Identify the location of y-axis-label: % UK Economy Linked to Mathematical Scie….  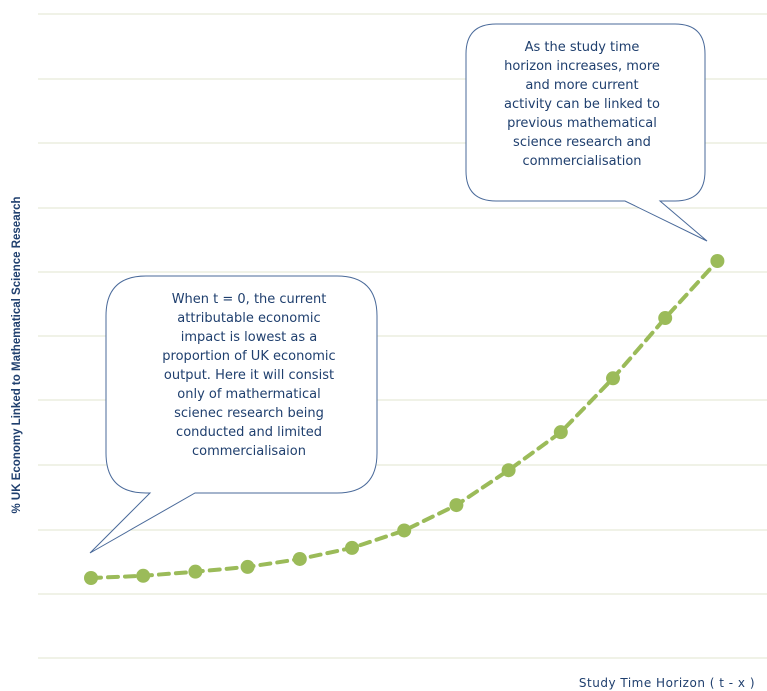
(17, 355).